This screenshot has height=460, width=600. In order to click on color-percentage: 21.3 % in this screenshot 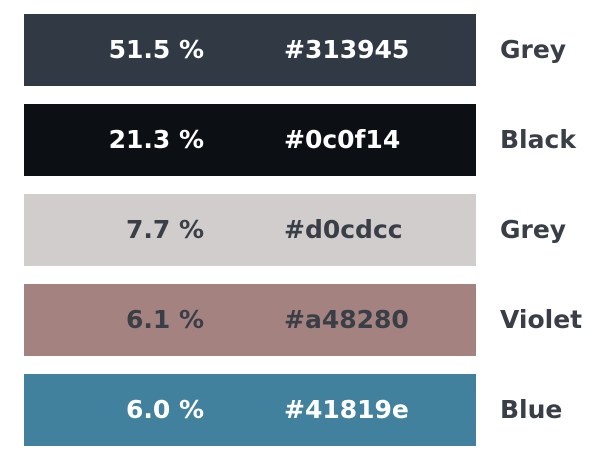, I will do `click(156, 139)`.